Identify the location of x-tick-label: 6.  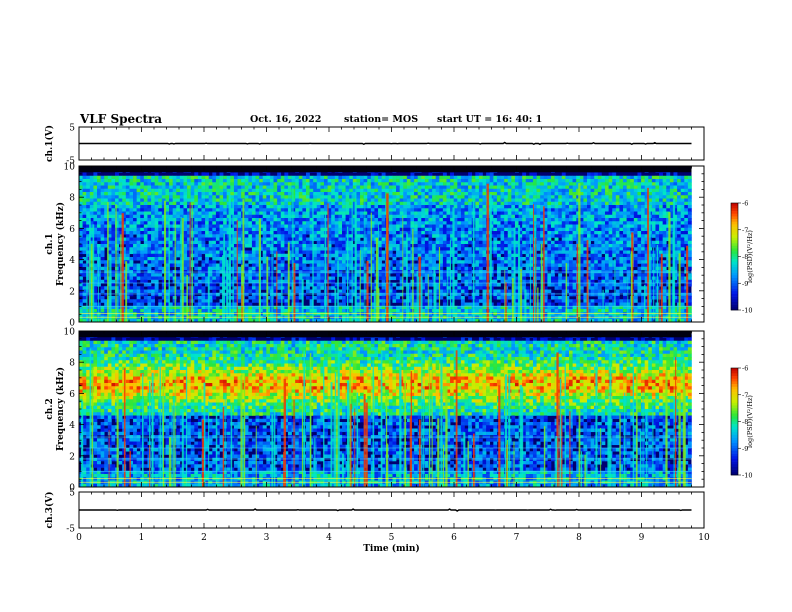
(454, 538).